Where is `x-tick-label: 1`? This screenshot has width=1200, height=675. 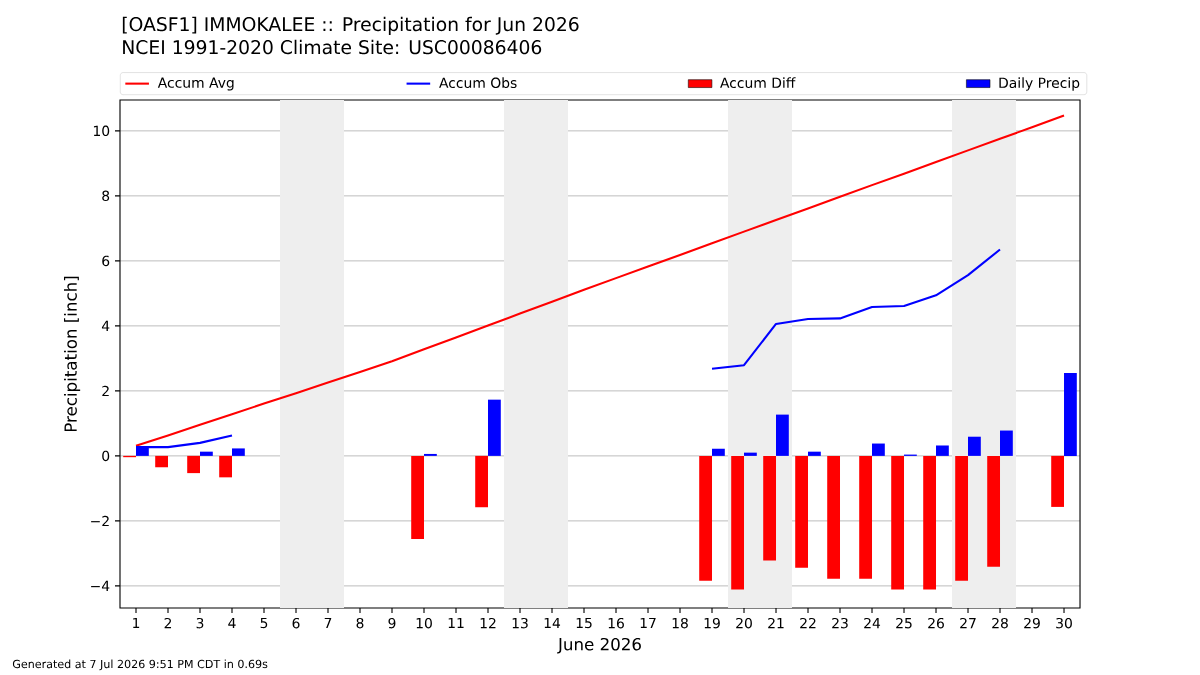 x-tick-label: 1 is located at coordinates (136, 623).